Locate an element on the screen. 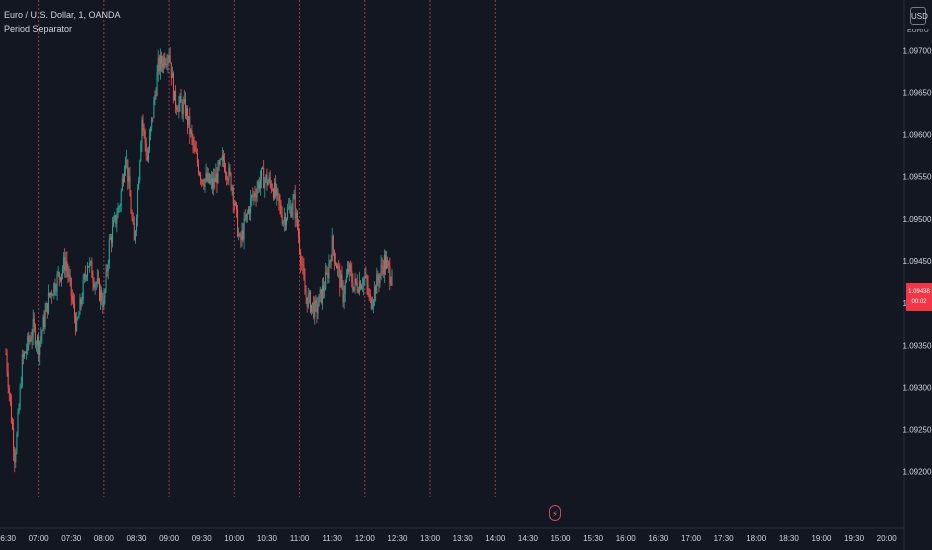 This screenshot has height=550, width=932. x-tick-label: 08:30 is located at coordinates (136, 538).